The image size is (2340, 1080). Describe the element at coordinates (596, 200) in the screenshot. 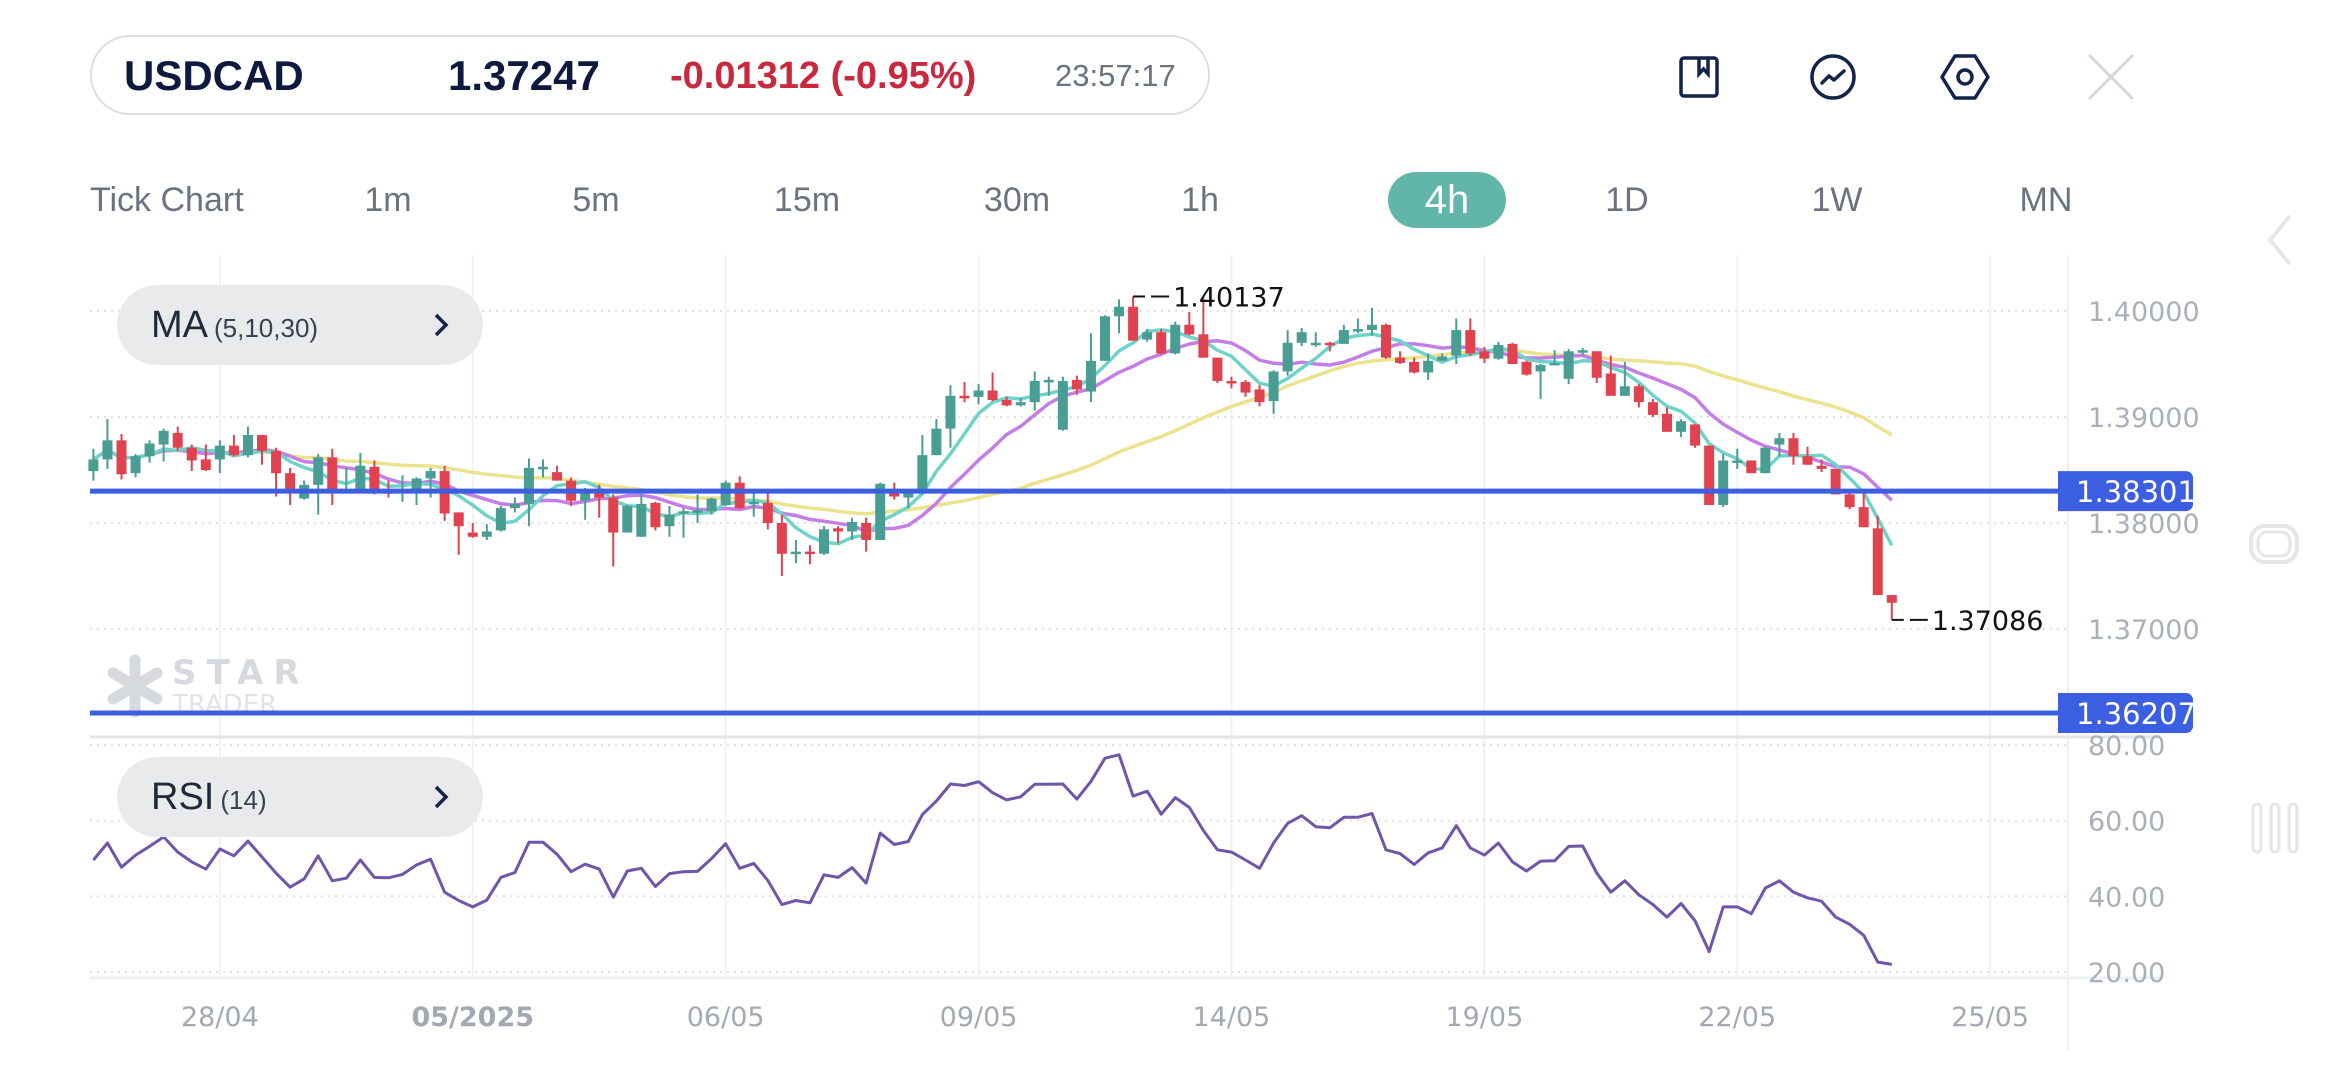

I see `timeframe-5m: 5m` at that location.